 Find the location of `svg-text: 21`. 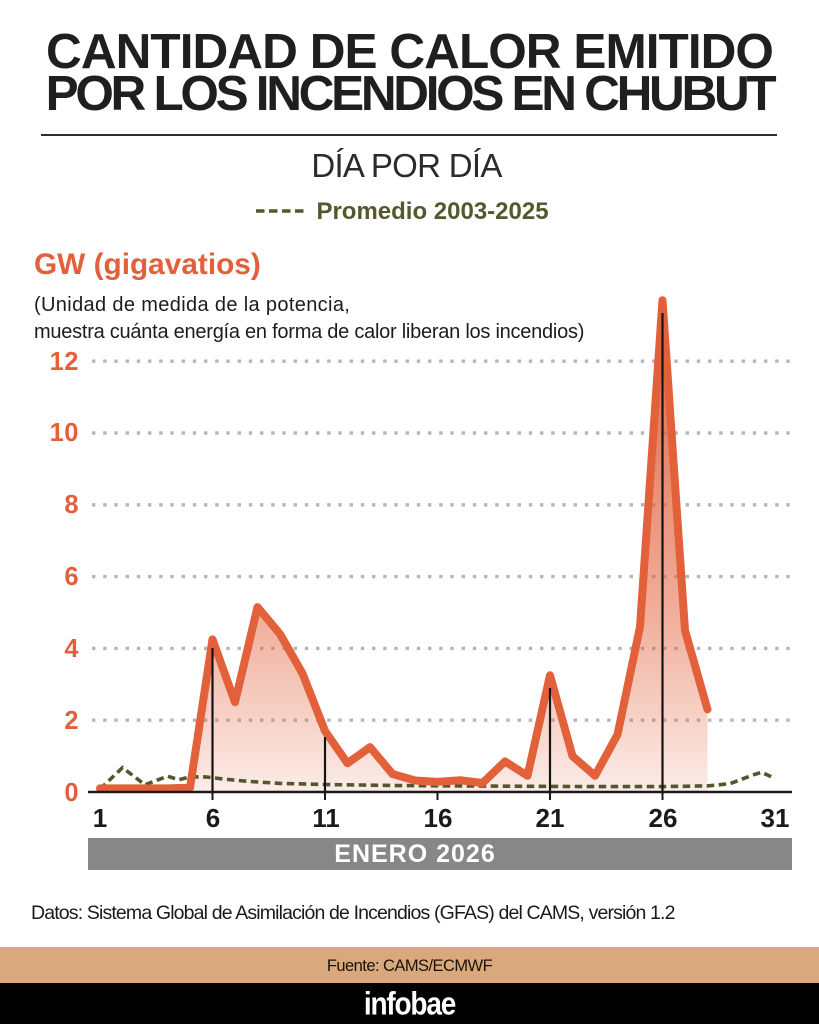

svg-text: 21 is located at coordinates (550, 818).